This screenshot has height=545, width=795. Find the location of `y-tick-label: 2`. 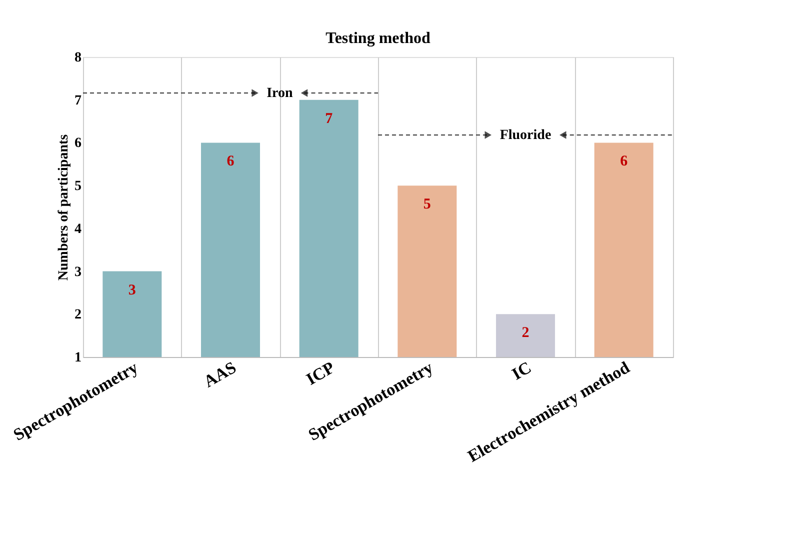

y-tick-label: 2 is located at coordinates (78, 315).